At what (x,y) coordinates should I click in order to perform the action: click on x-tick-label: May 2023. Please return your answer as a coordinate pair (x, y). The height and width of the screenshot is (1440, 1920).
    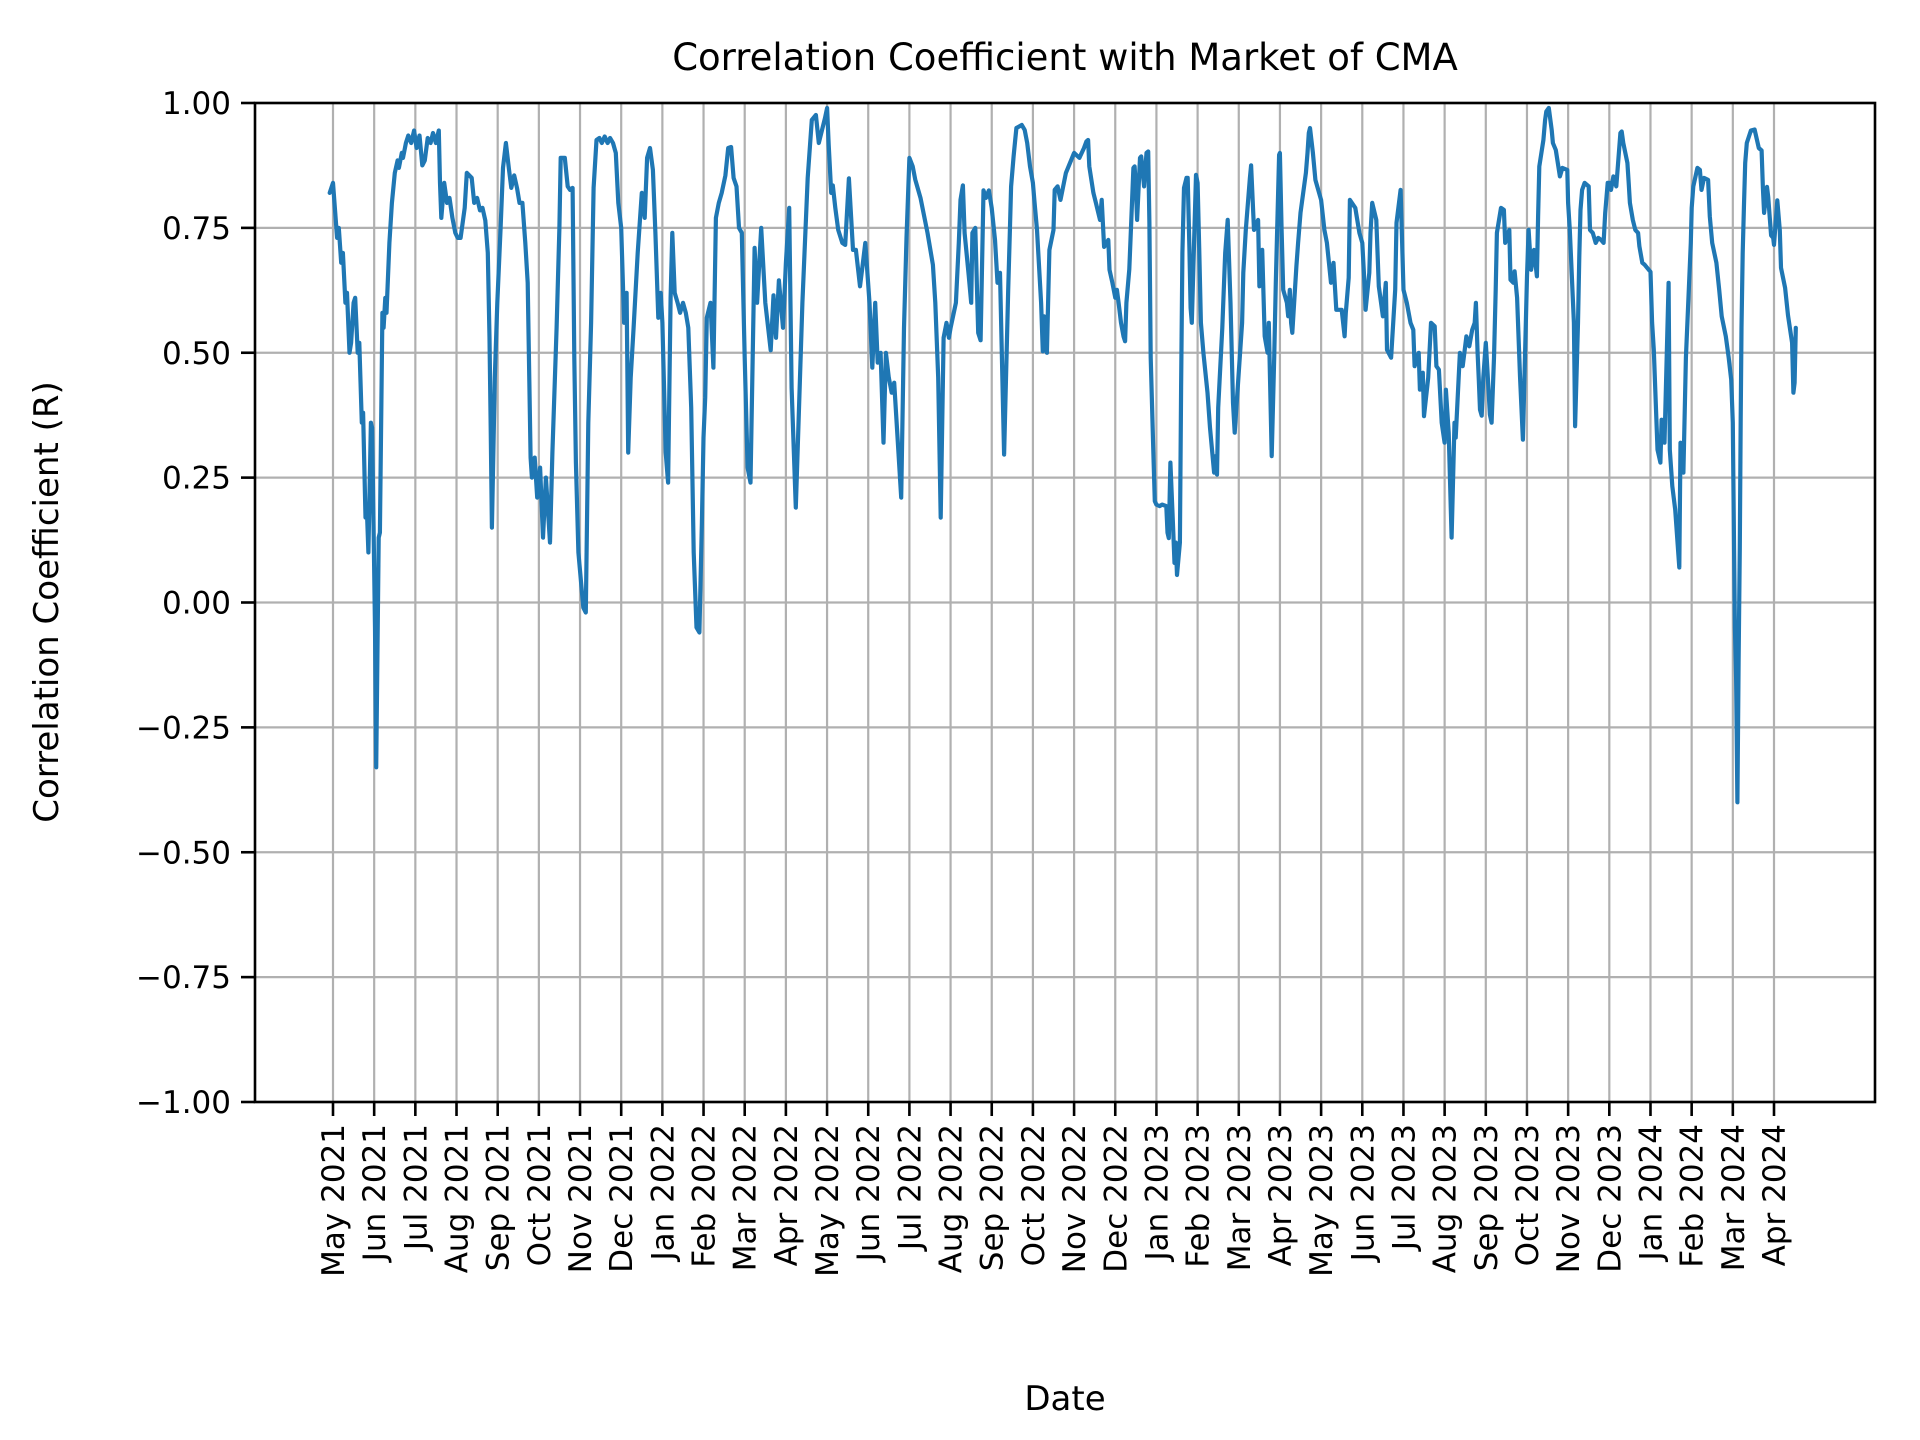
    Looking at the image, I should click on (1322, 1200).